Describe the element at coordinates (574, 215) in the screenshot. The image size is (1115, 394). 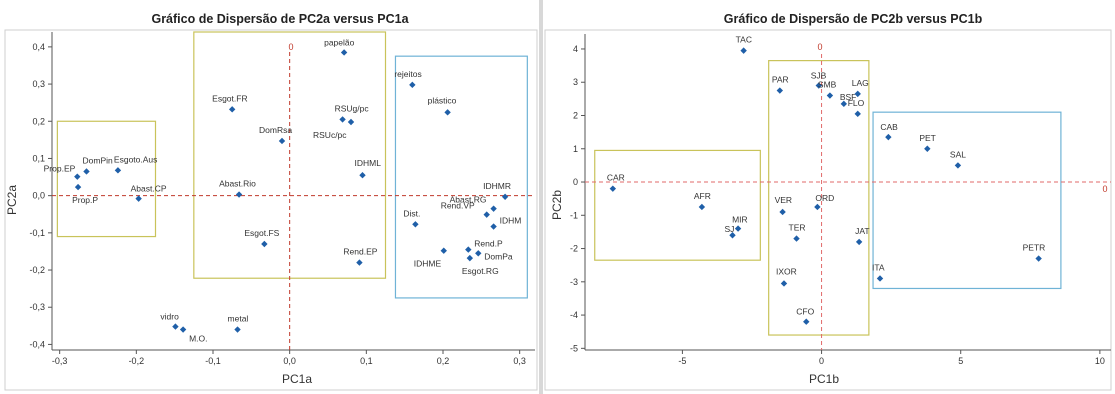
I see `y-tick-label: -1` at that location.